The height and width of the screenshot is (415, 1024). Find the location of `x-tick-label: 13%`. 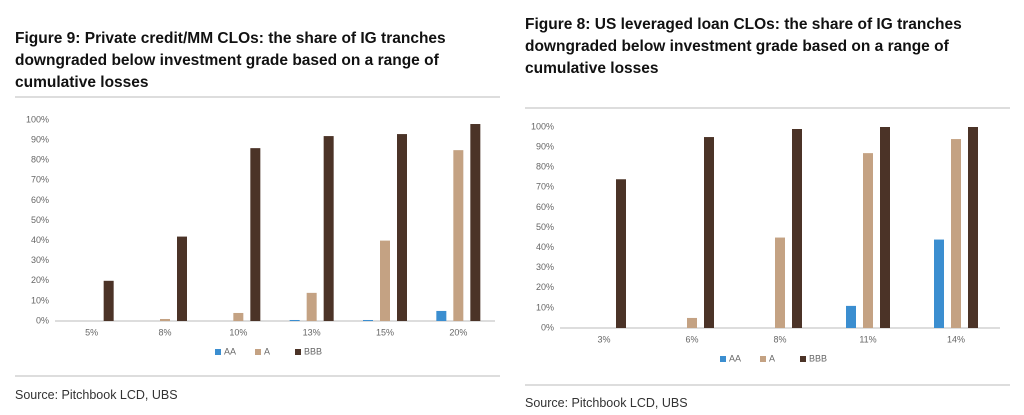

x-tick-label: 13% is located at coordinates (312, 332).